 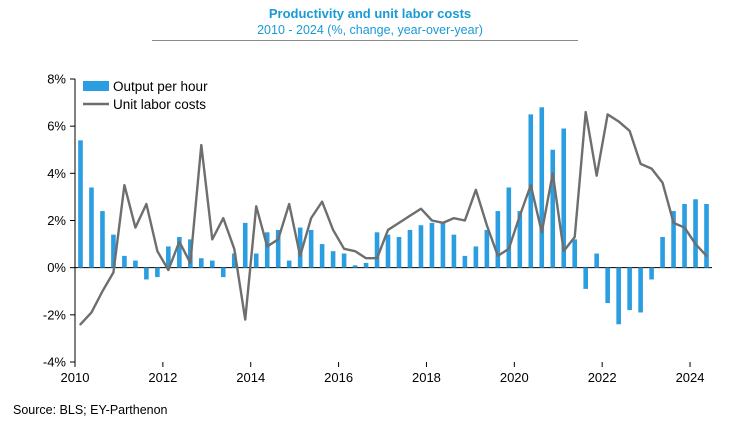 What do you see at coordinates (90, 410) in the screenshot?
I see `source-note: Source: BLS; EY-Parthenon` at bounding box center [90, 410].